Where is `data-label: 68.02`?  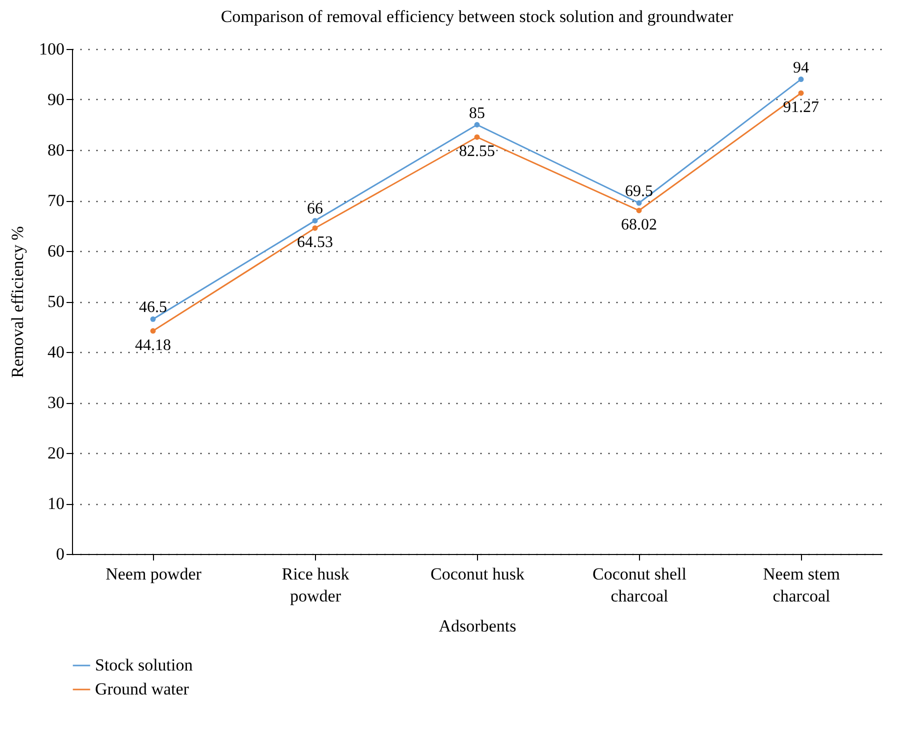
data-label: 68.02 is located at coordinates (639, 225).